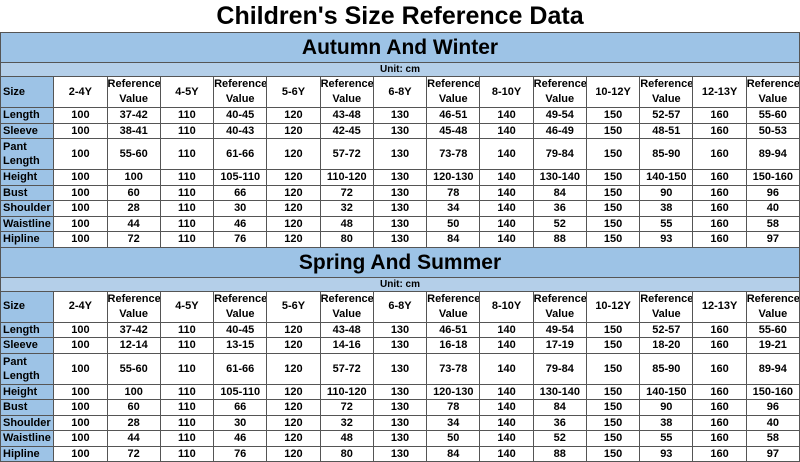 The width and height of the screenshot is (800, 462). I want to click on column-header: 2-4Y, so click(80, 306).